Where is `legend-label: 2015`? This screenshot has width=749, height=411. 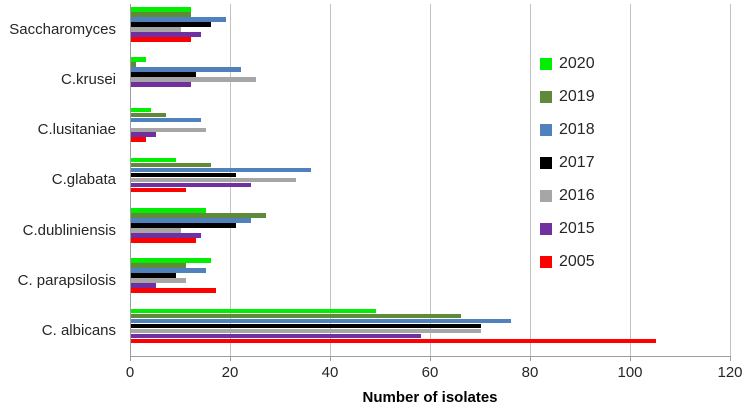 legend-label: 2015 is located at coordinates (577, 228).